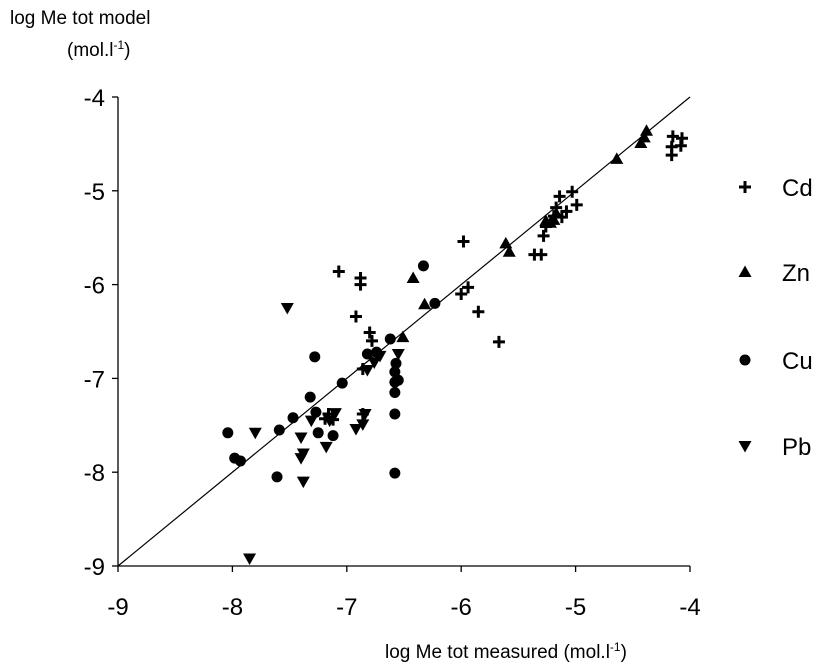 The height and width of the screenshot is (671, 832). Describe the element at coordinates (796, 447) in the screenshot. I see `legend-label-pb: Pb` at that location.